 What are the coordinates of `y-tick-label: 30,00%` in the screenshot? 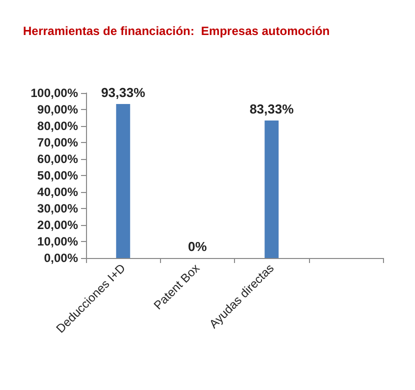 It's located at (57, 209).